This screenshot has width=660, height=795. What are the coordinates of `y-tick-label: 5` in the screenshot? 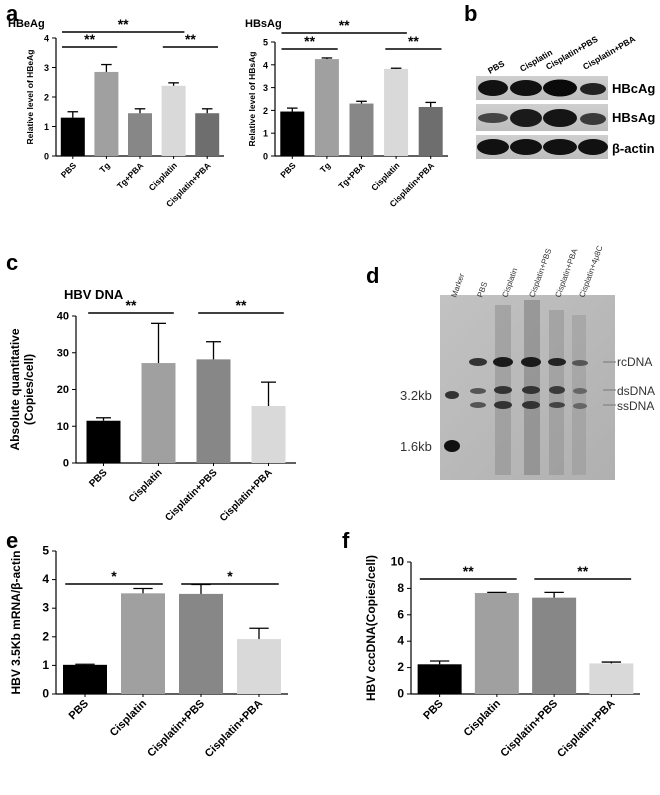 It's located at (45, 551).